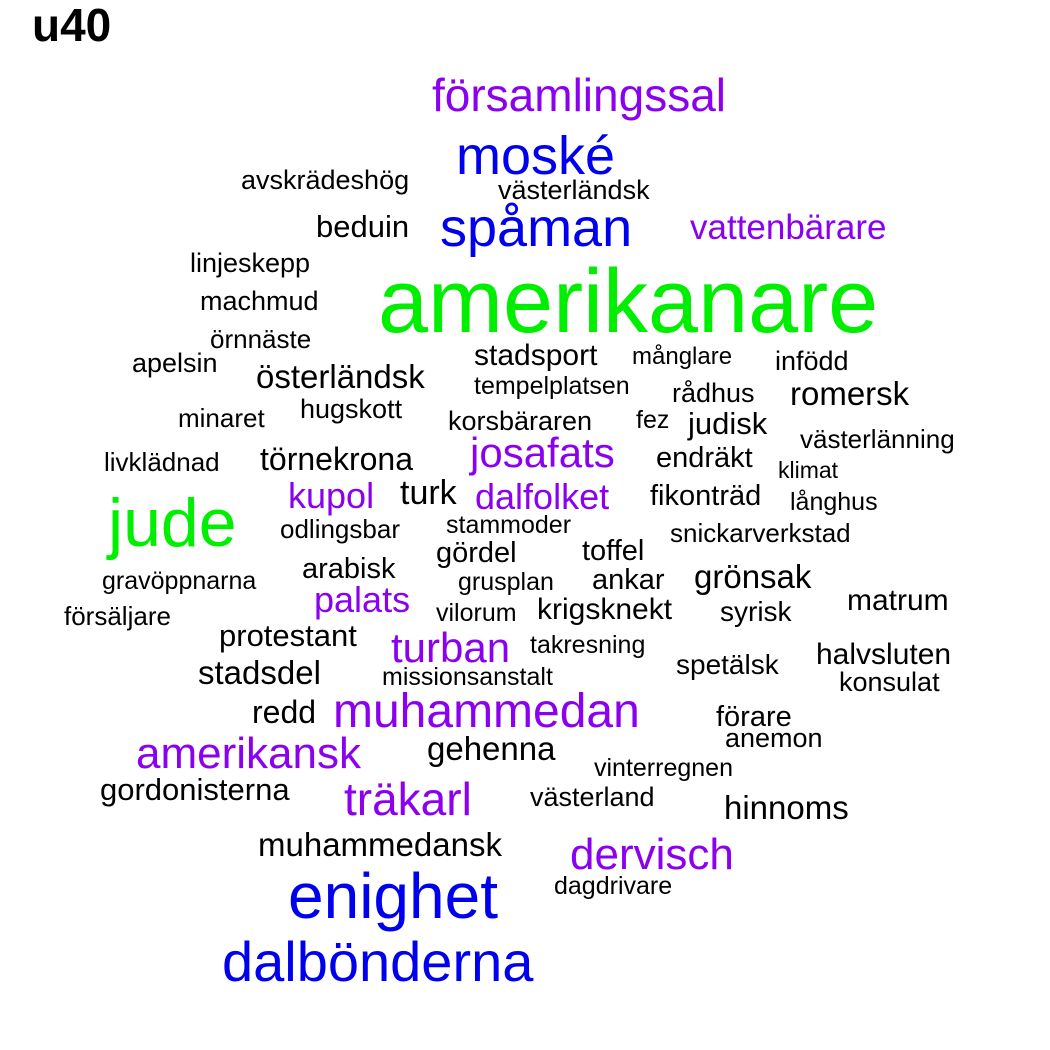 The image size is (1050, 1050). I want to click on cloud-word: machmud, so click(259, 300).